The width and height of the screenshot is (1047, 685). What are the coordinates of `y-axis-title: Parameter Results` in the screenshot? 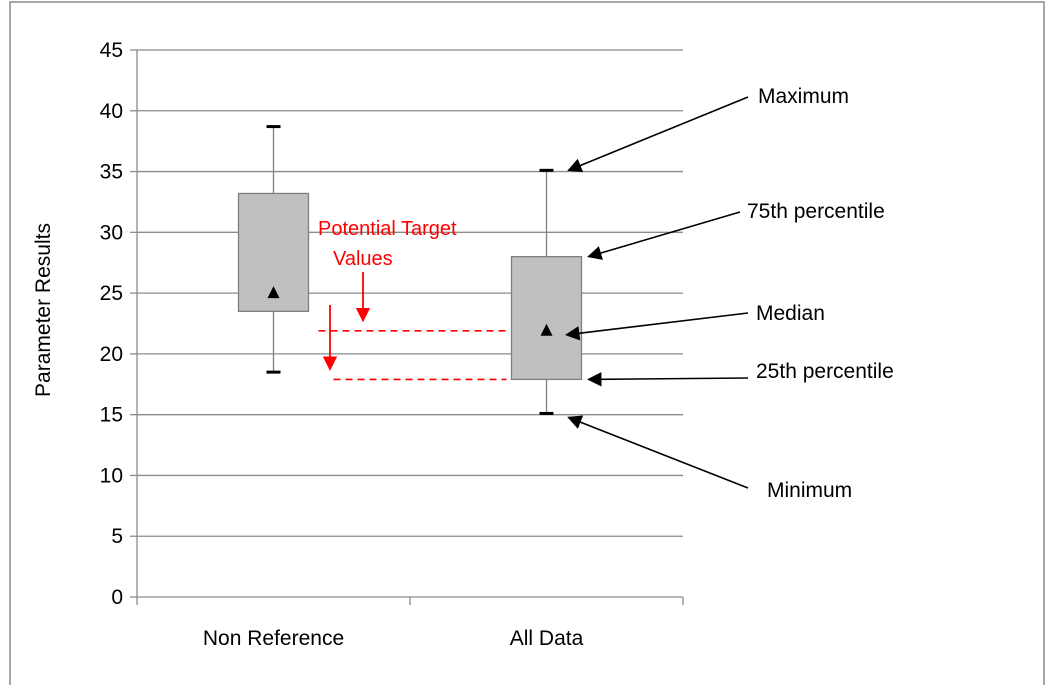 It's located at (43, 310).